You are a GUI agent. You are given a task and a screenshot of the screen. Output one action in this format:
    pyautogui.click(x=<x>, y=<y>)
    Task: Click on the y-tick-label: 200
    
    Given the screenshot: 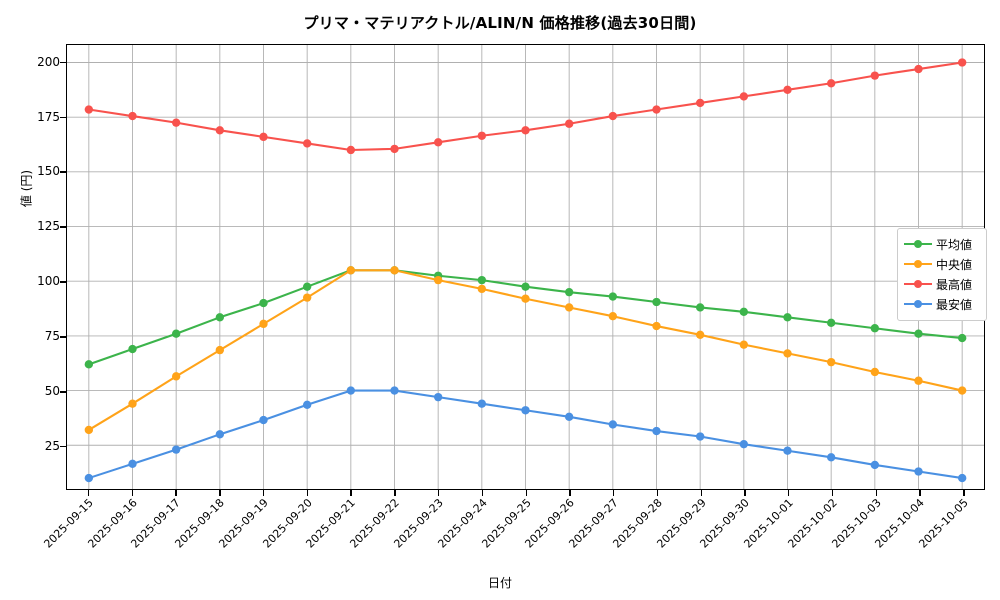 What is the action you would take?
    pyautogui.click(x=48, y=61)
    